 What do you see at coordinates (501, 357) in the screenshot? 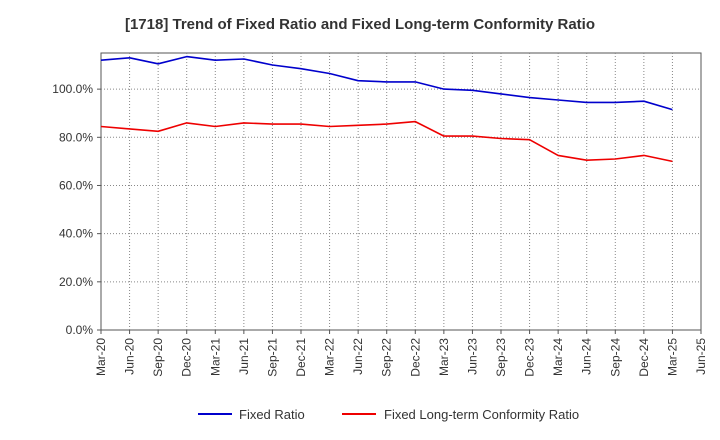
I see `x-tick-label: Sep-23` at bounding box center [501, 357].